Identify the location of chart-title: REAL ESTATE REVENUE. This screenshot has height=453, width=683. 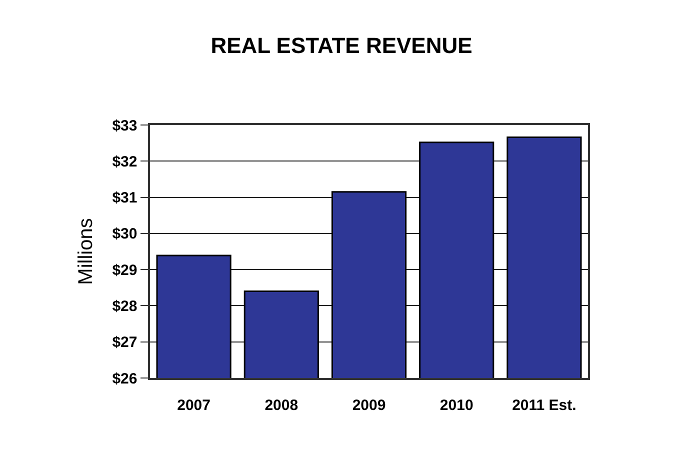
(341, 45).